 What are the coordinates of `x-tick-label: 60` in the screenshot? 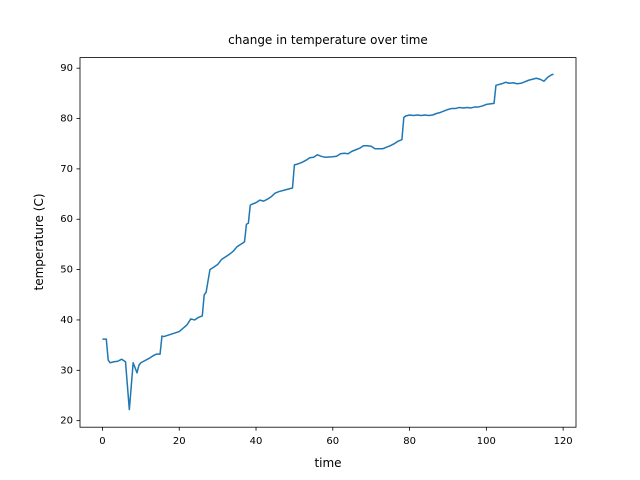 It's located at (332, 441).